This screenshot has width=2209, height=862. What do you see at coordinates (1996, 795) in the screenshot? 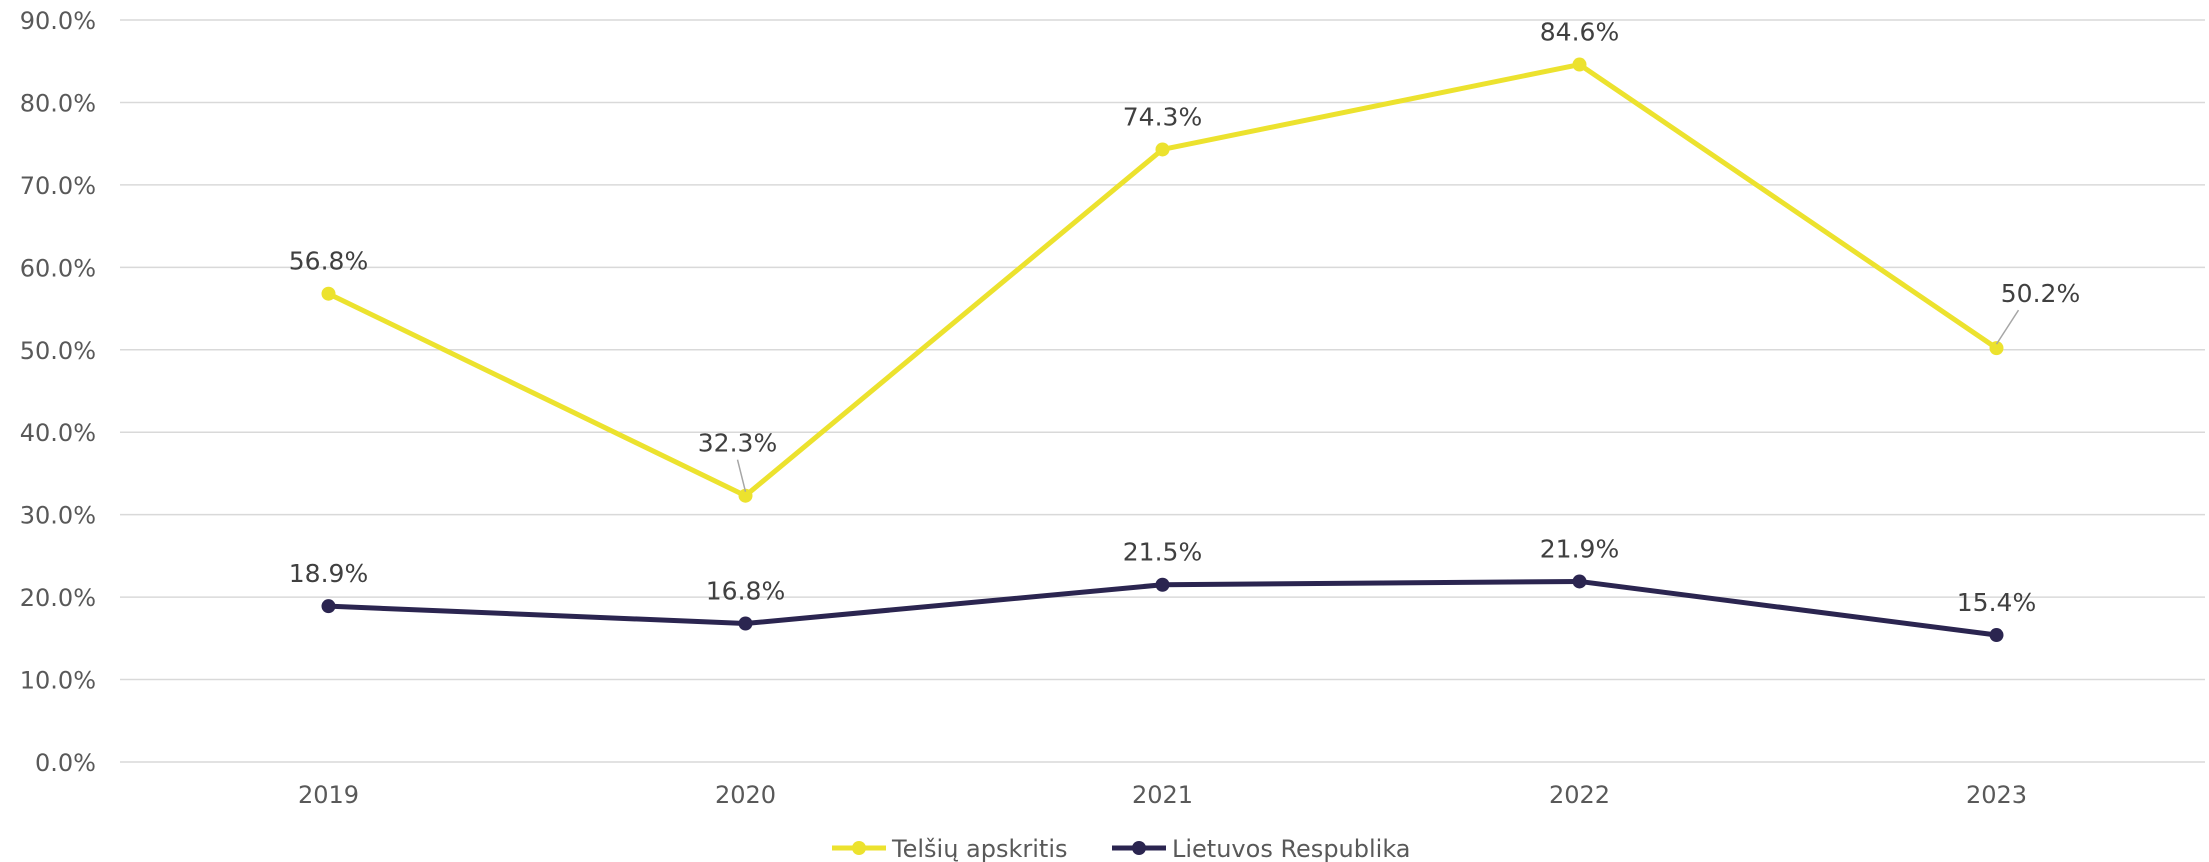
I see `x-tick-label: 2023` at bounding box center [1996, 795].